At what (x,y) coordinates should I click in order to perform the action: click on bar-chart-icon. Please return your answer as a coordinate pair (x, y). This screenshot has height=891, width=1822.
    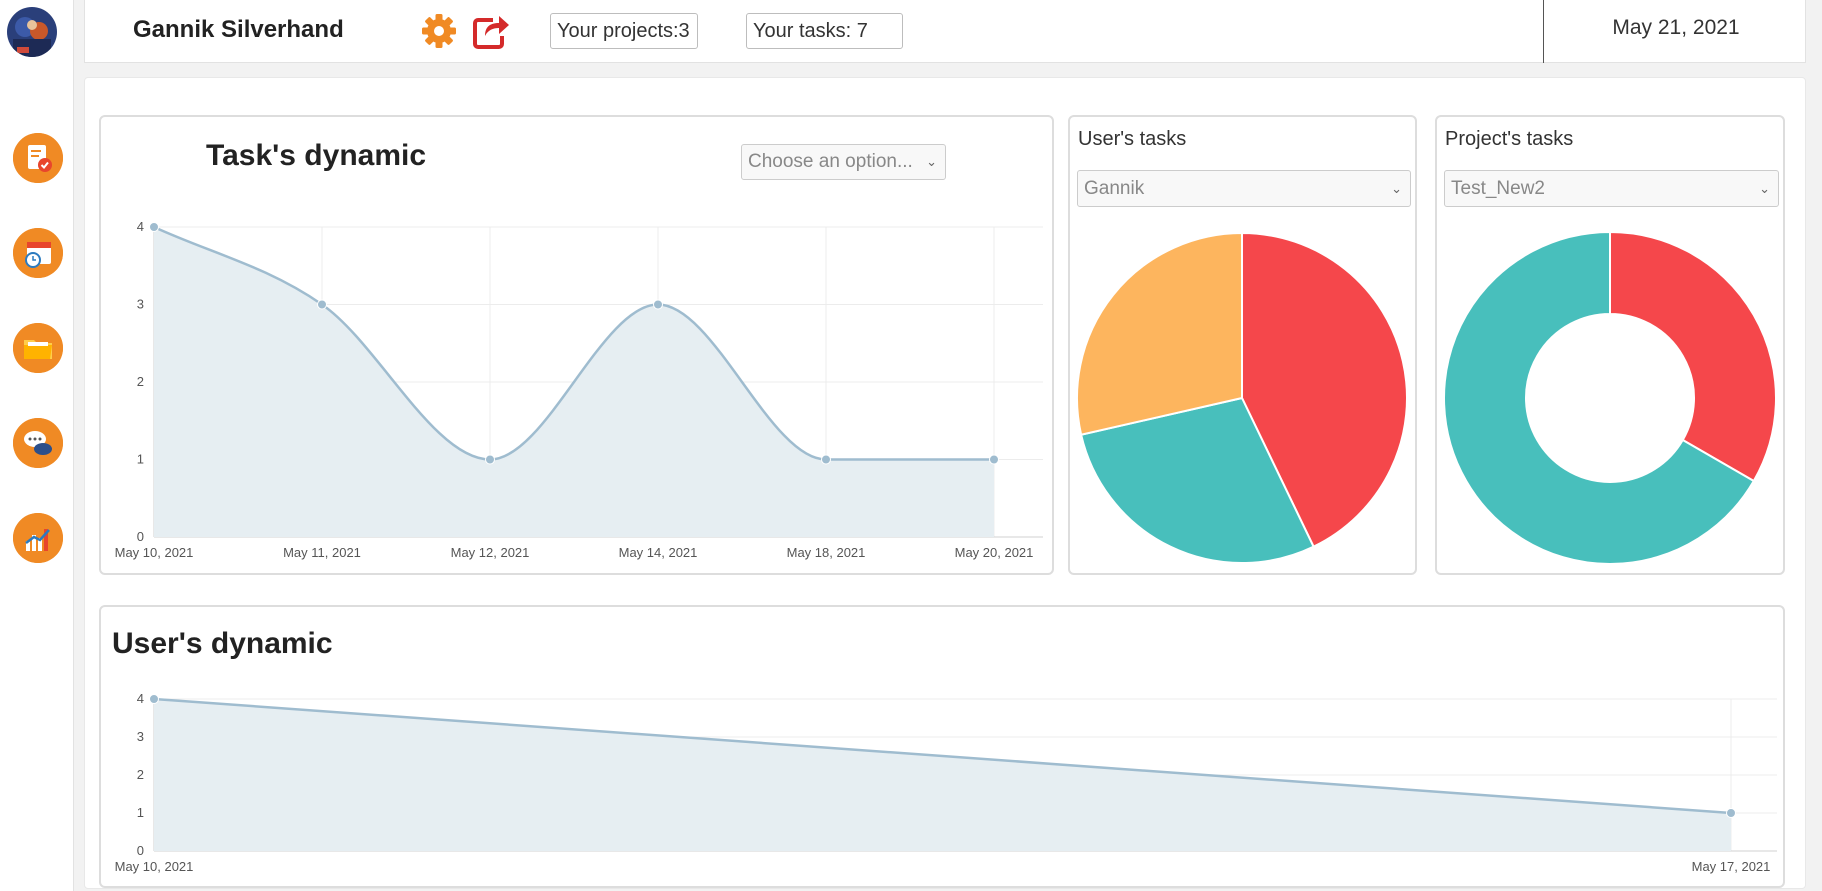
    Looking at the image, I should click on (38, 538).